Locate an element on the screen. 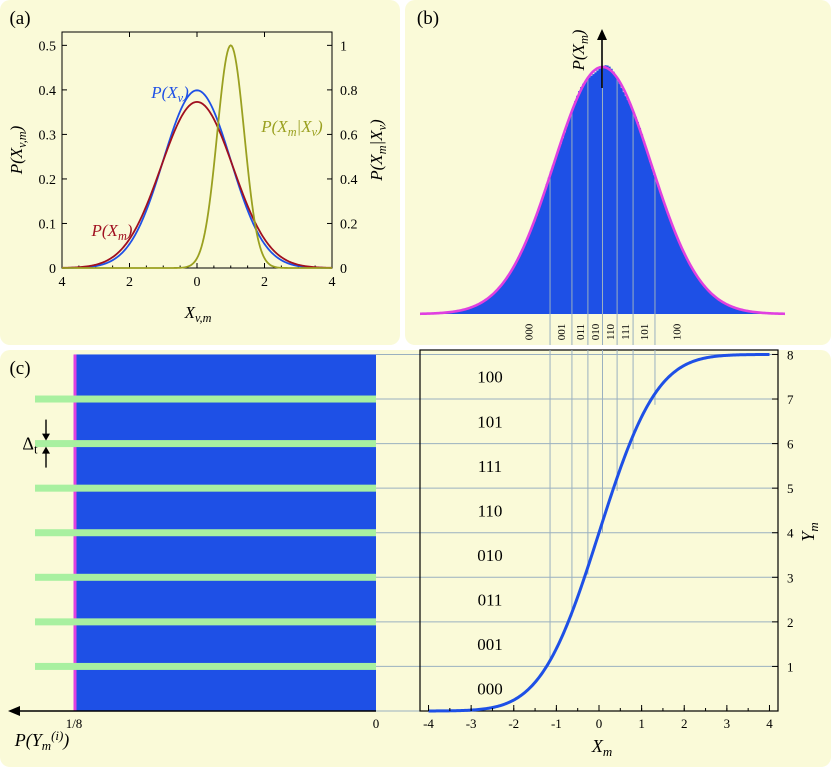 The height and width of the screenshot is (767, 831). x-axis-label: Xv,m is located at coordinates (198, 314).